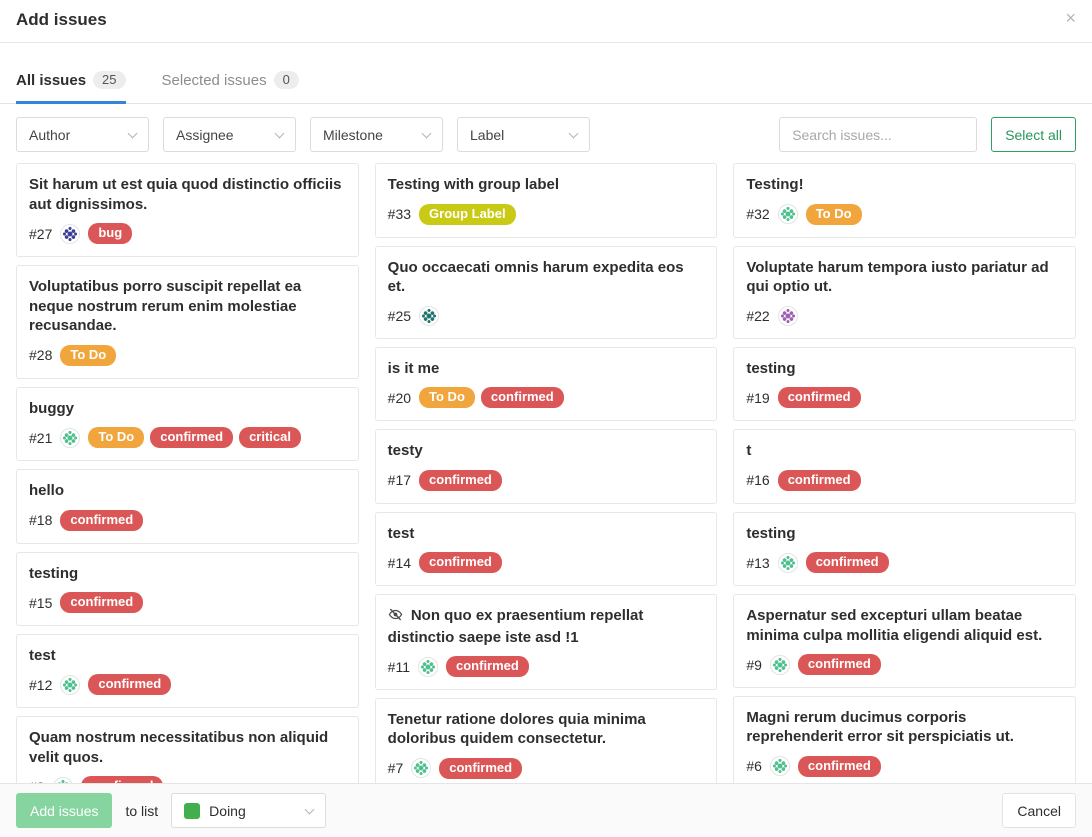 This screenshot has height=837, width=1092. Describe the element at coordinates (905, 384) in the screenshot. I see `issue-card: testing #19 confirmed` at that location.